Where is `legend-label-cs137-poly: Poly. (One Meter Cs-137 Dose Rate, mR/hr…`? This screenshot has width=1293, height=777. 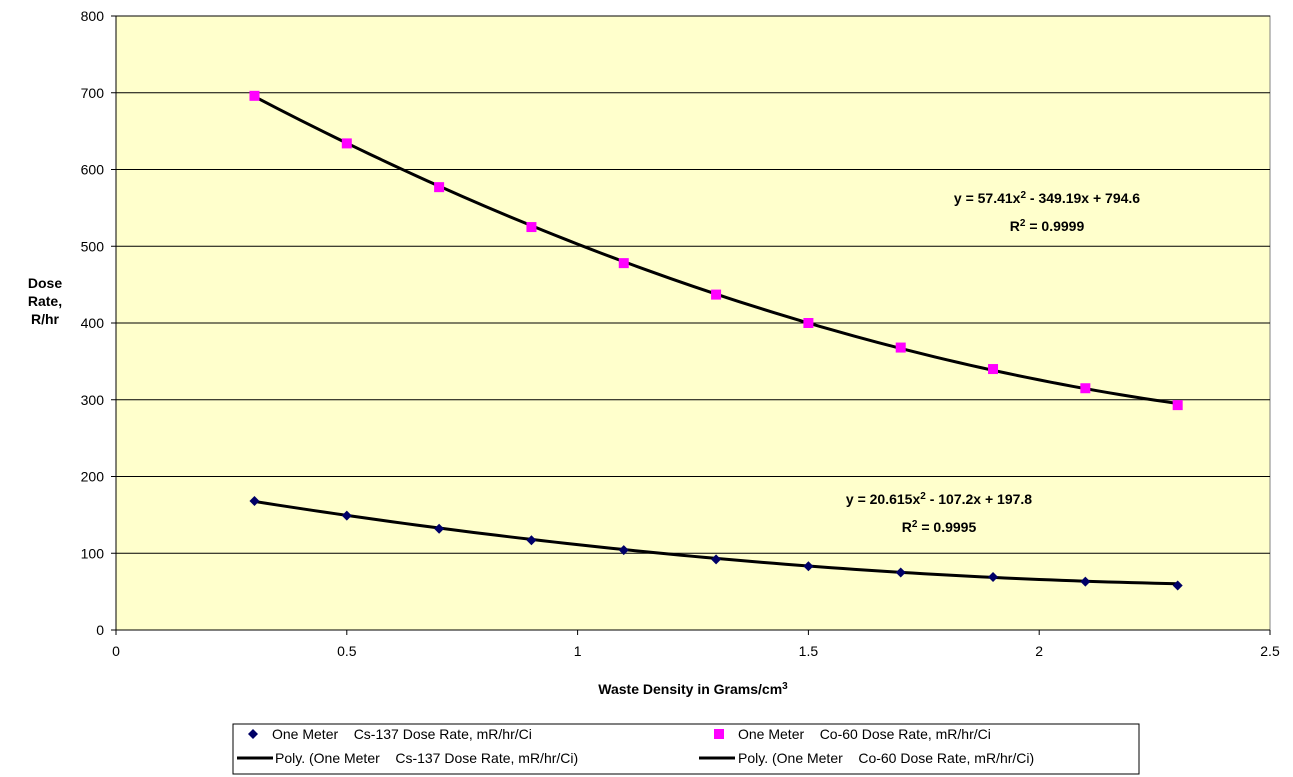
legend-label-cs137-poly: Poly. (One Meter Cs-137 Dose Rate, mR/hr… is located at coordinates (426, 758).